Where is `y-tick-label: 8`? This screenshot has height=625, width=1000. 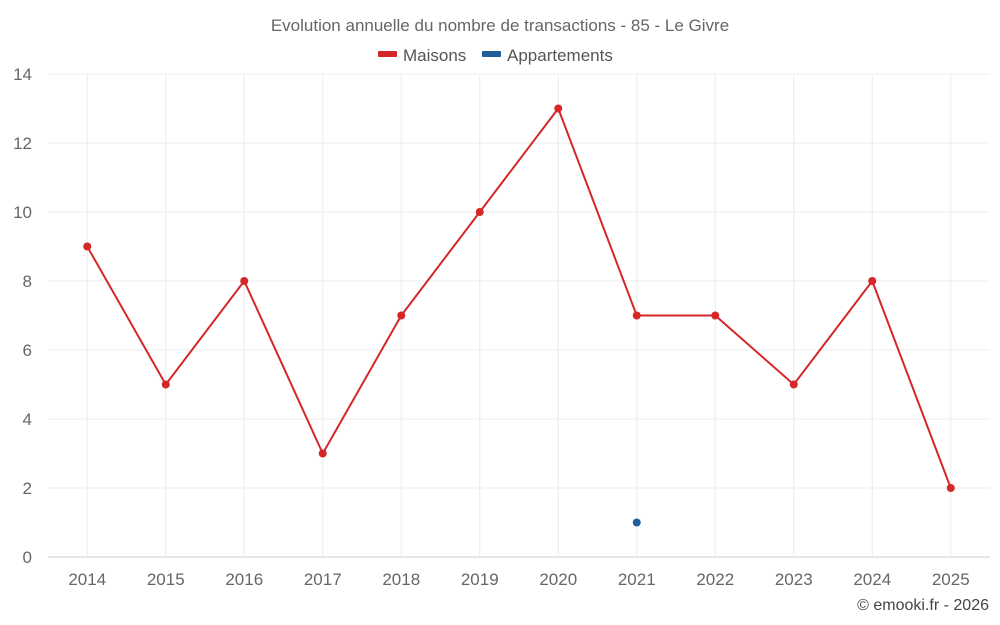
y-tick-label: 8 is located at coordinates (27, 281).